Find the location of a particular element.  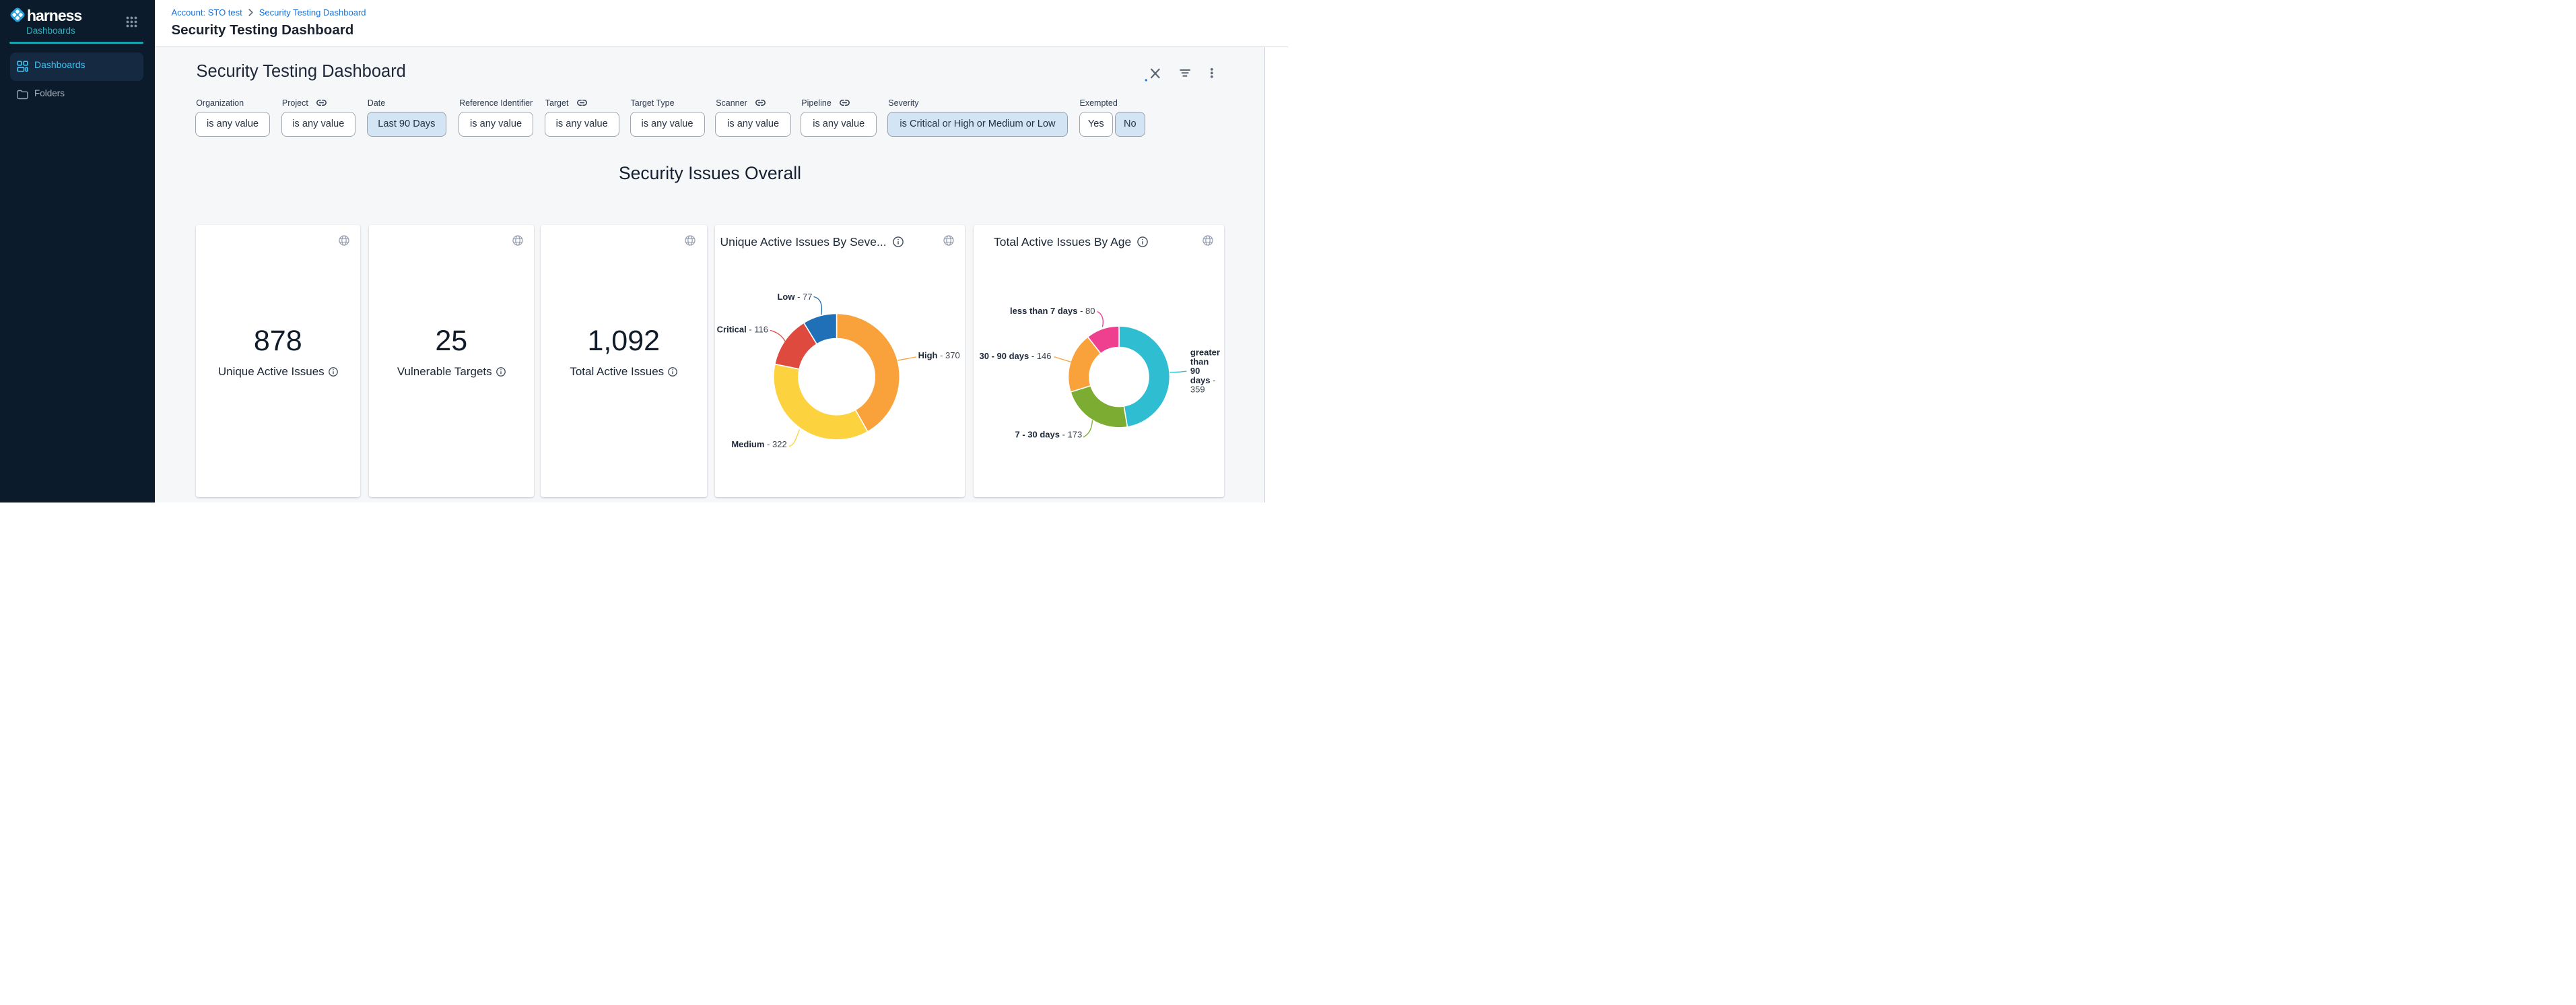

svg-text: than is located at coordinates (1199, 361).